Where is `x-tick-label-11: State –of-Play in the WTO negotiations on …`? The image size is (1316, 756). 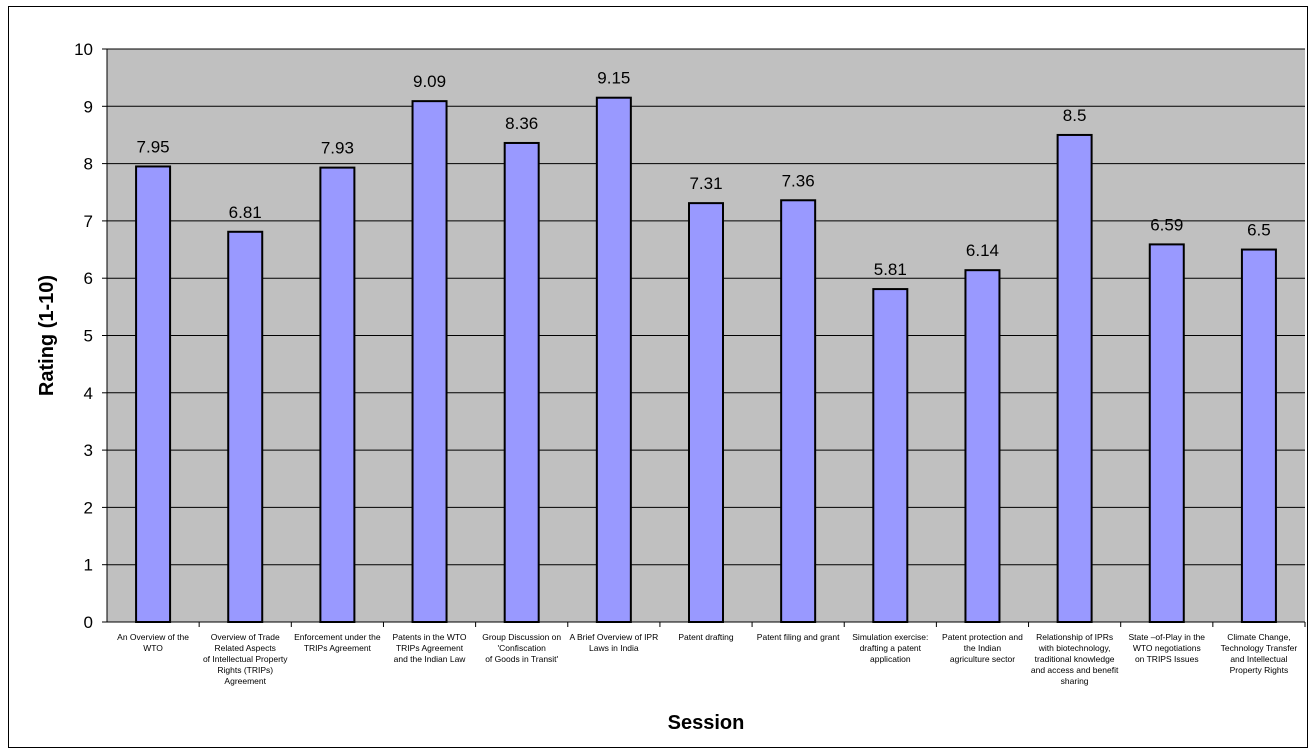
x-tick-label-11: State –of-Play in the WTO negotiations on … is located at coordinates (1166, 648).